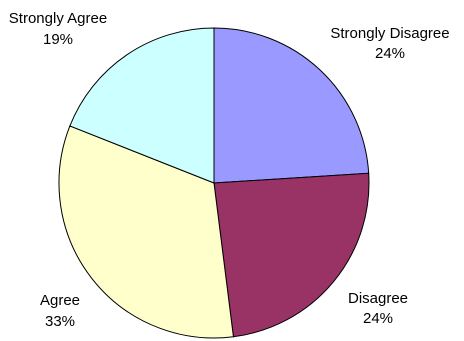 The image size is (464, 341). What do you see at coordinates (58, 39) in the screenshot?
I see `slice-percent-label: 19%` at bounding box center [58, 39].